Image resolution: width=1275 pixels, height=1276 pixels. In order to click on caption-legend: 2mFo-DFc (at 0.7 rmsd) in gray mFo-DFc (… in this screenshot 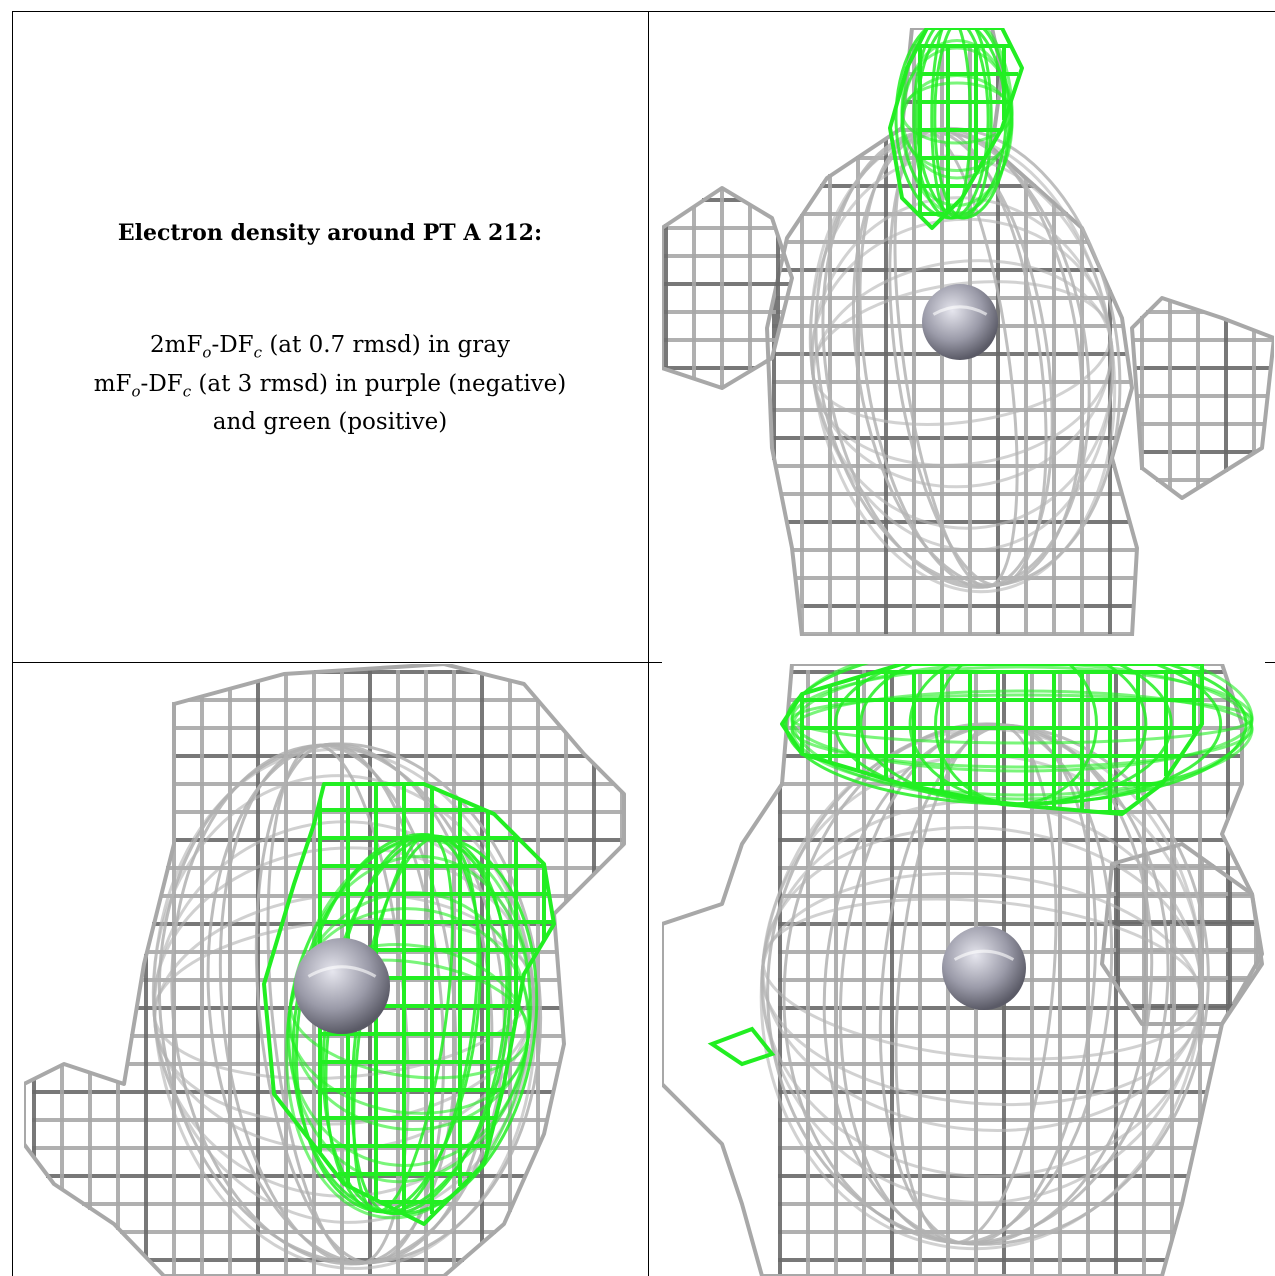, I will do `click(330, 384)`.